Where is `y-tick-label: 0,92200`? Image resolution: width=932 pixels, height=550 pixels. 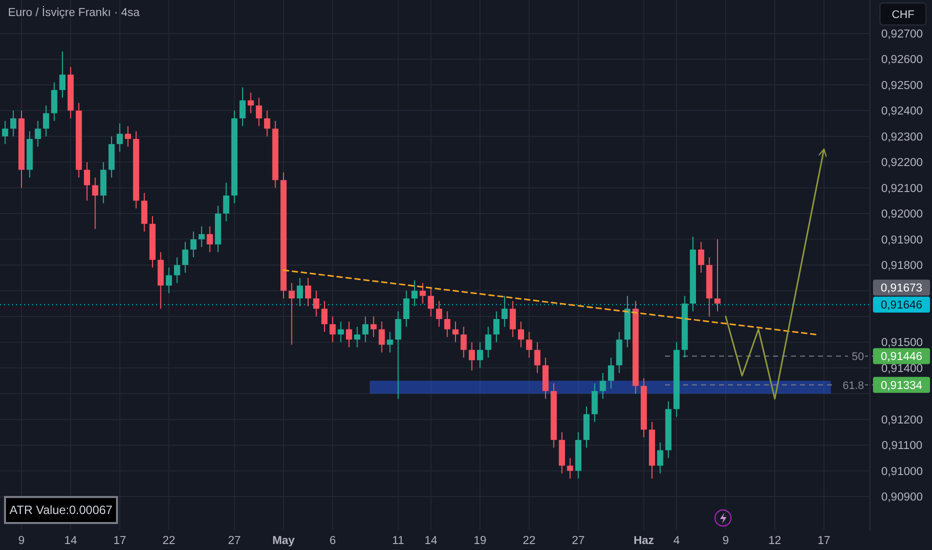 y-tick-label: 0,92200 is located at coordinates (902, 163).